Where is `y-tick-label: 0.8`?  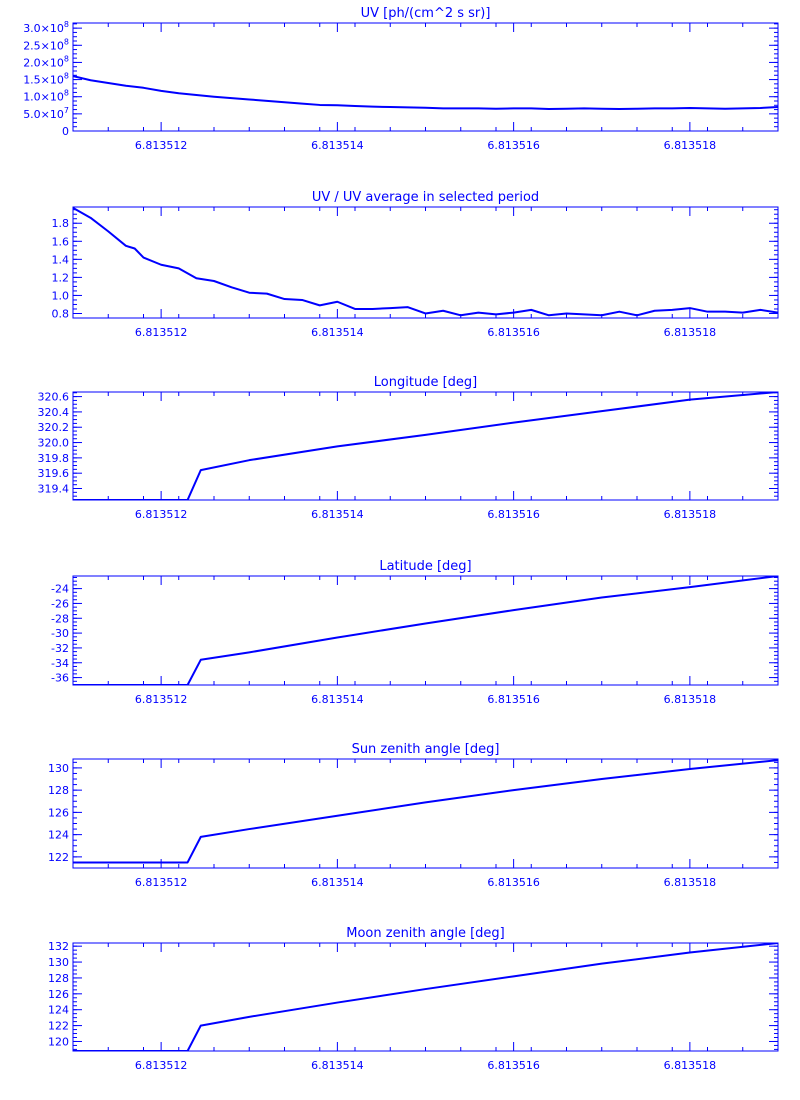 y-tick-label: 0.8 is located at coordinates (61, 313).